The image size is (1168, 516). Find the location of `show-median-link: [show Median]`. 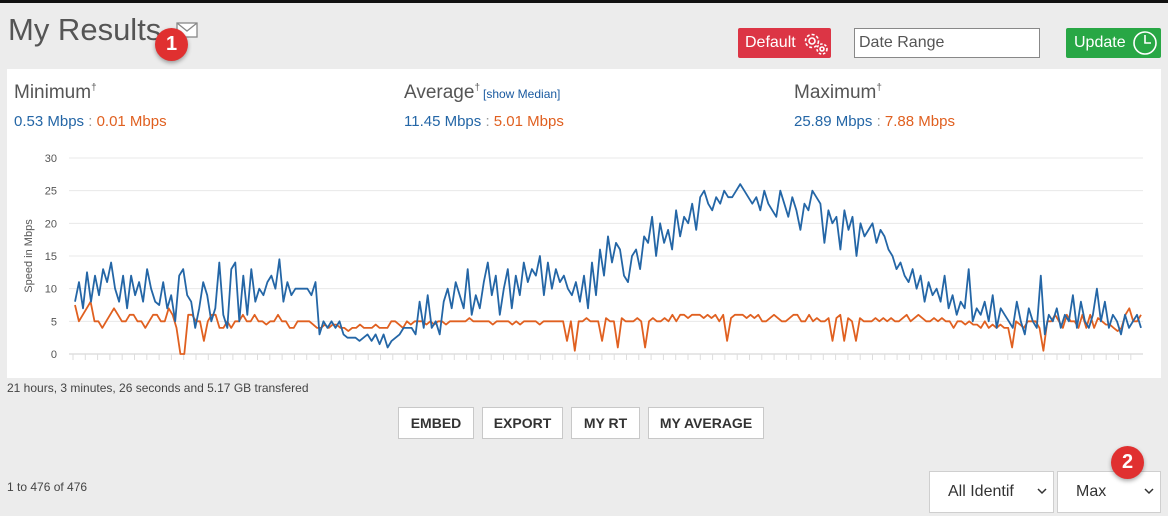

show-median-link: [show Median] is located at coordinates (522, 94).